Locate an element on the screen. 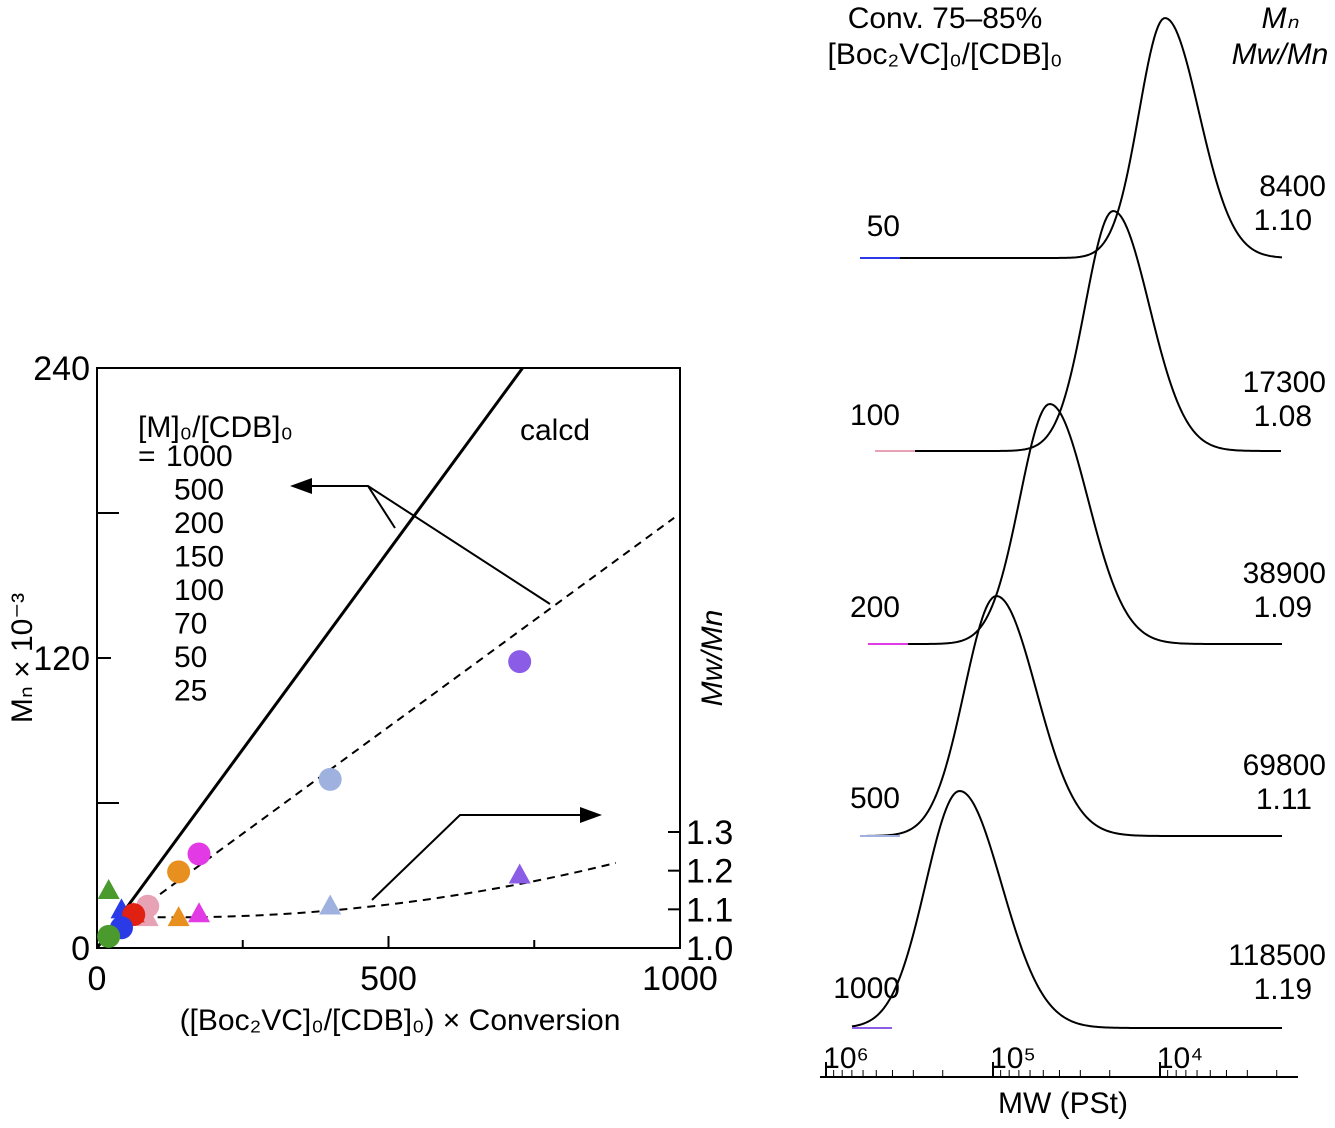  header-mn: Mₙ is located at coordinates (1281, 18).